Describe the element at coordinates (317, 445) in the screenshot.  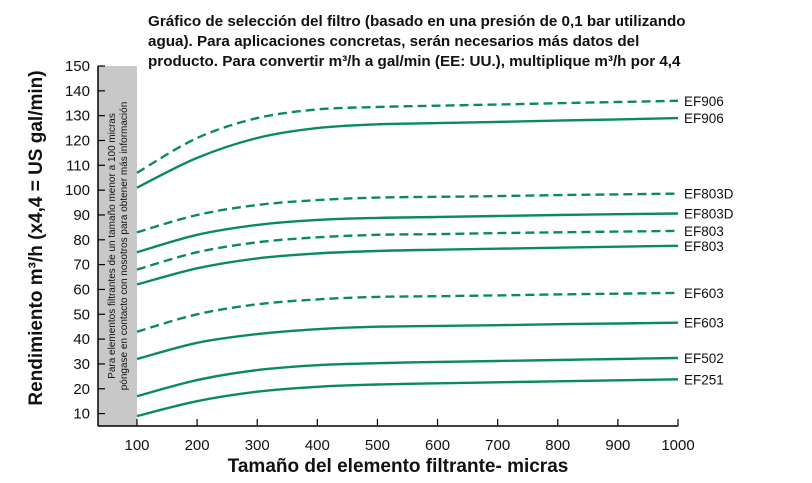
I see `x-tick-label: 400` at that location.